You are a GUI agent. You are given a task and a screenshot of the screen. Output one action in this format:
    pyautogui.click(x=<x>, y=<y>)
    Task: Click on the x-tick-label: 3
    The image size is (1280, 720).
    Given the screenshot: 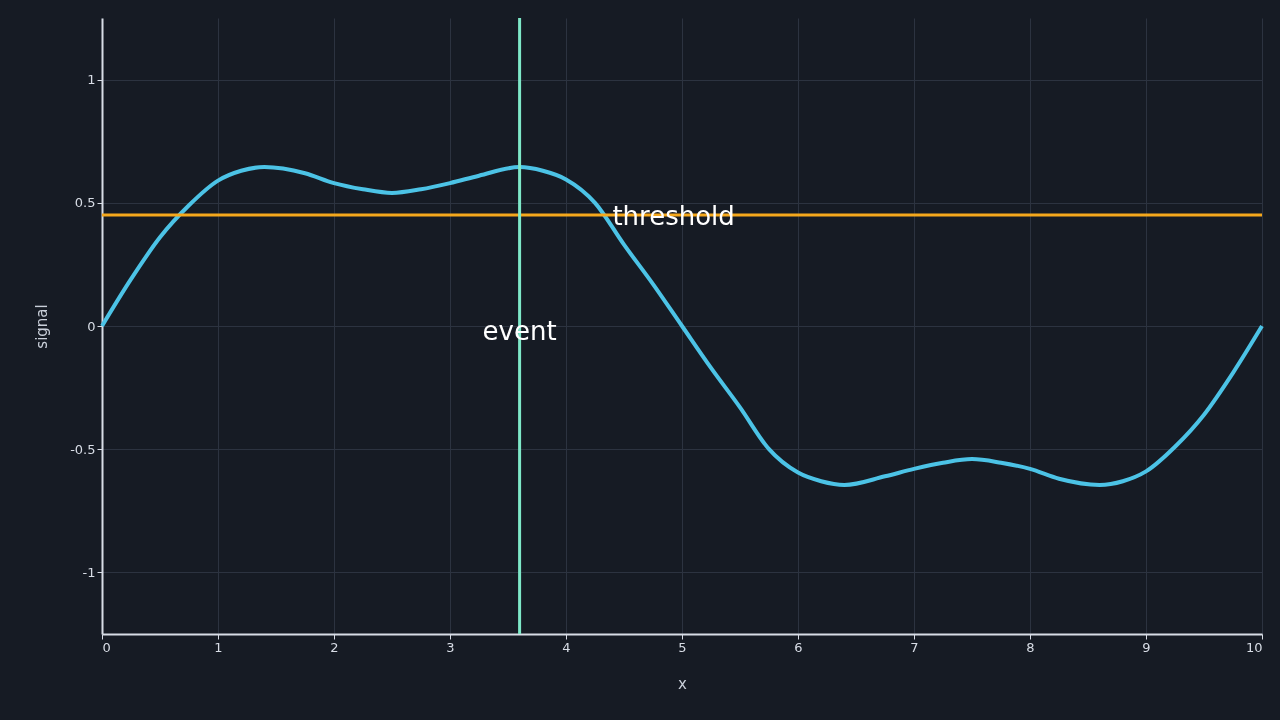 What is the action you would take?
    pyautogui.click(x=450, y=647)
    